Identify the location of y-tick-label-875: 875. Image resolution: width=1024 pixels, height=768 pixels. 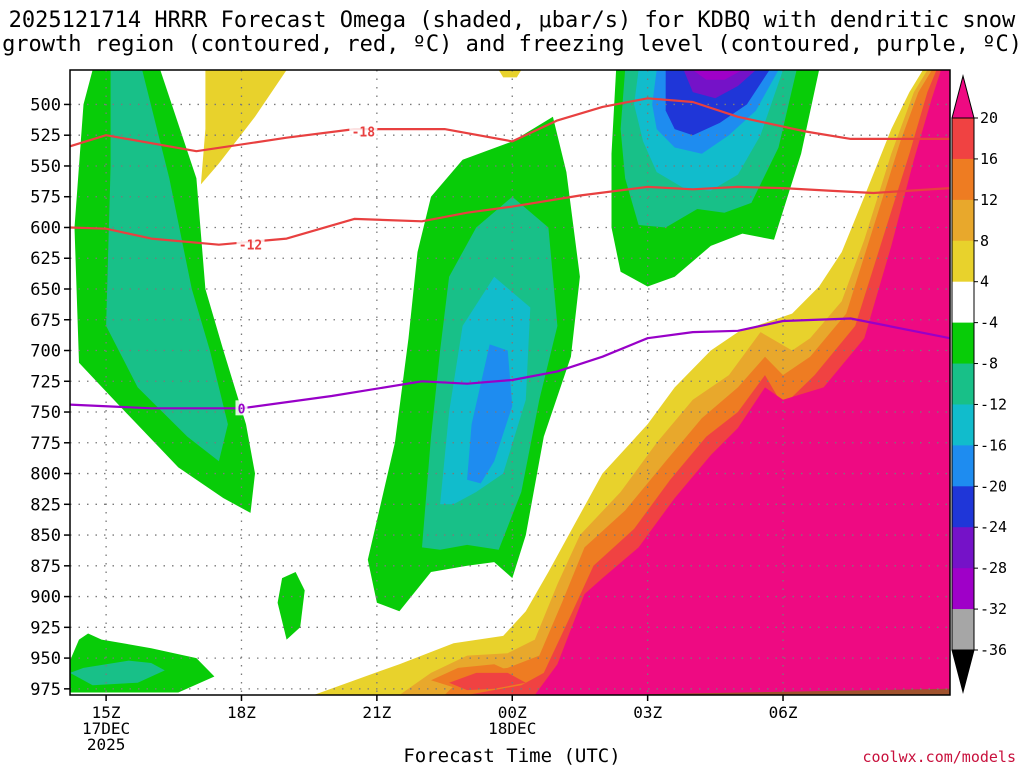
(45, 567).